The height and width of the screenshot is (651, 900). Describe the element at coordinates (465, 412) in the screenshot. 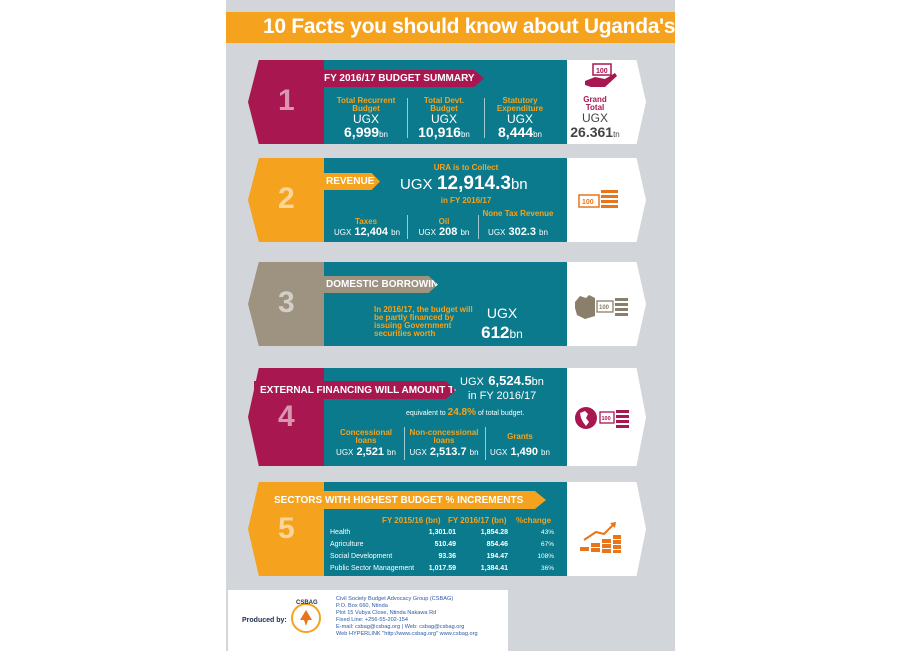

I see `external-equivalent: equivalent to 24.8% of total budget.` at that location.